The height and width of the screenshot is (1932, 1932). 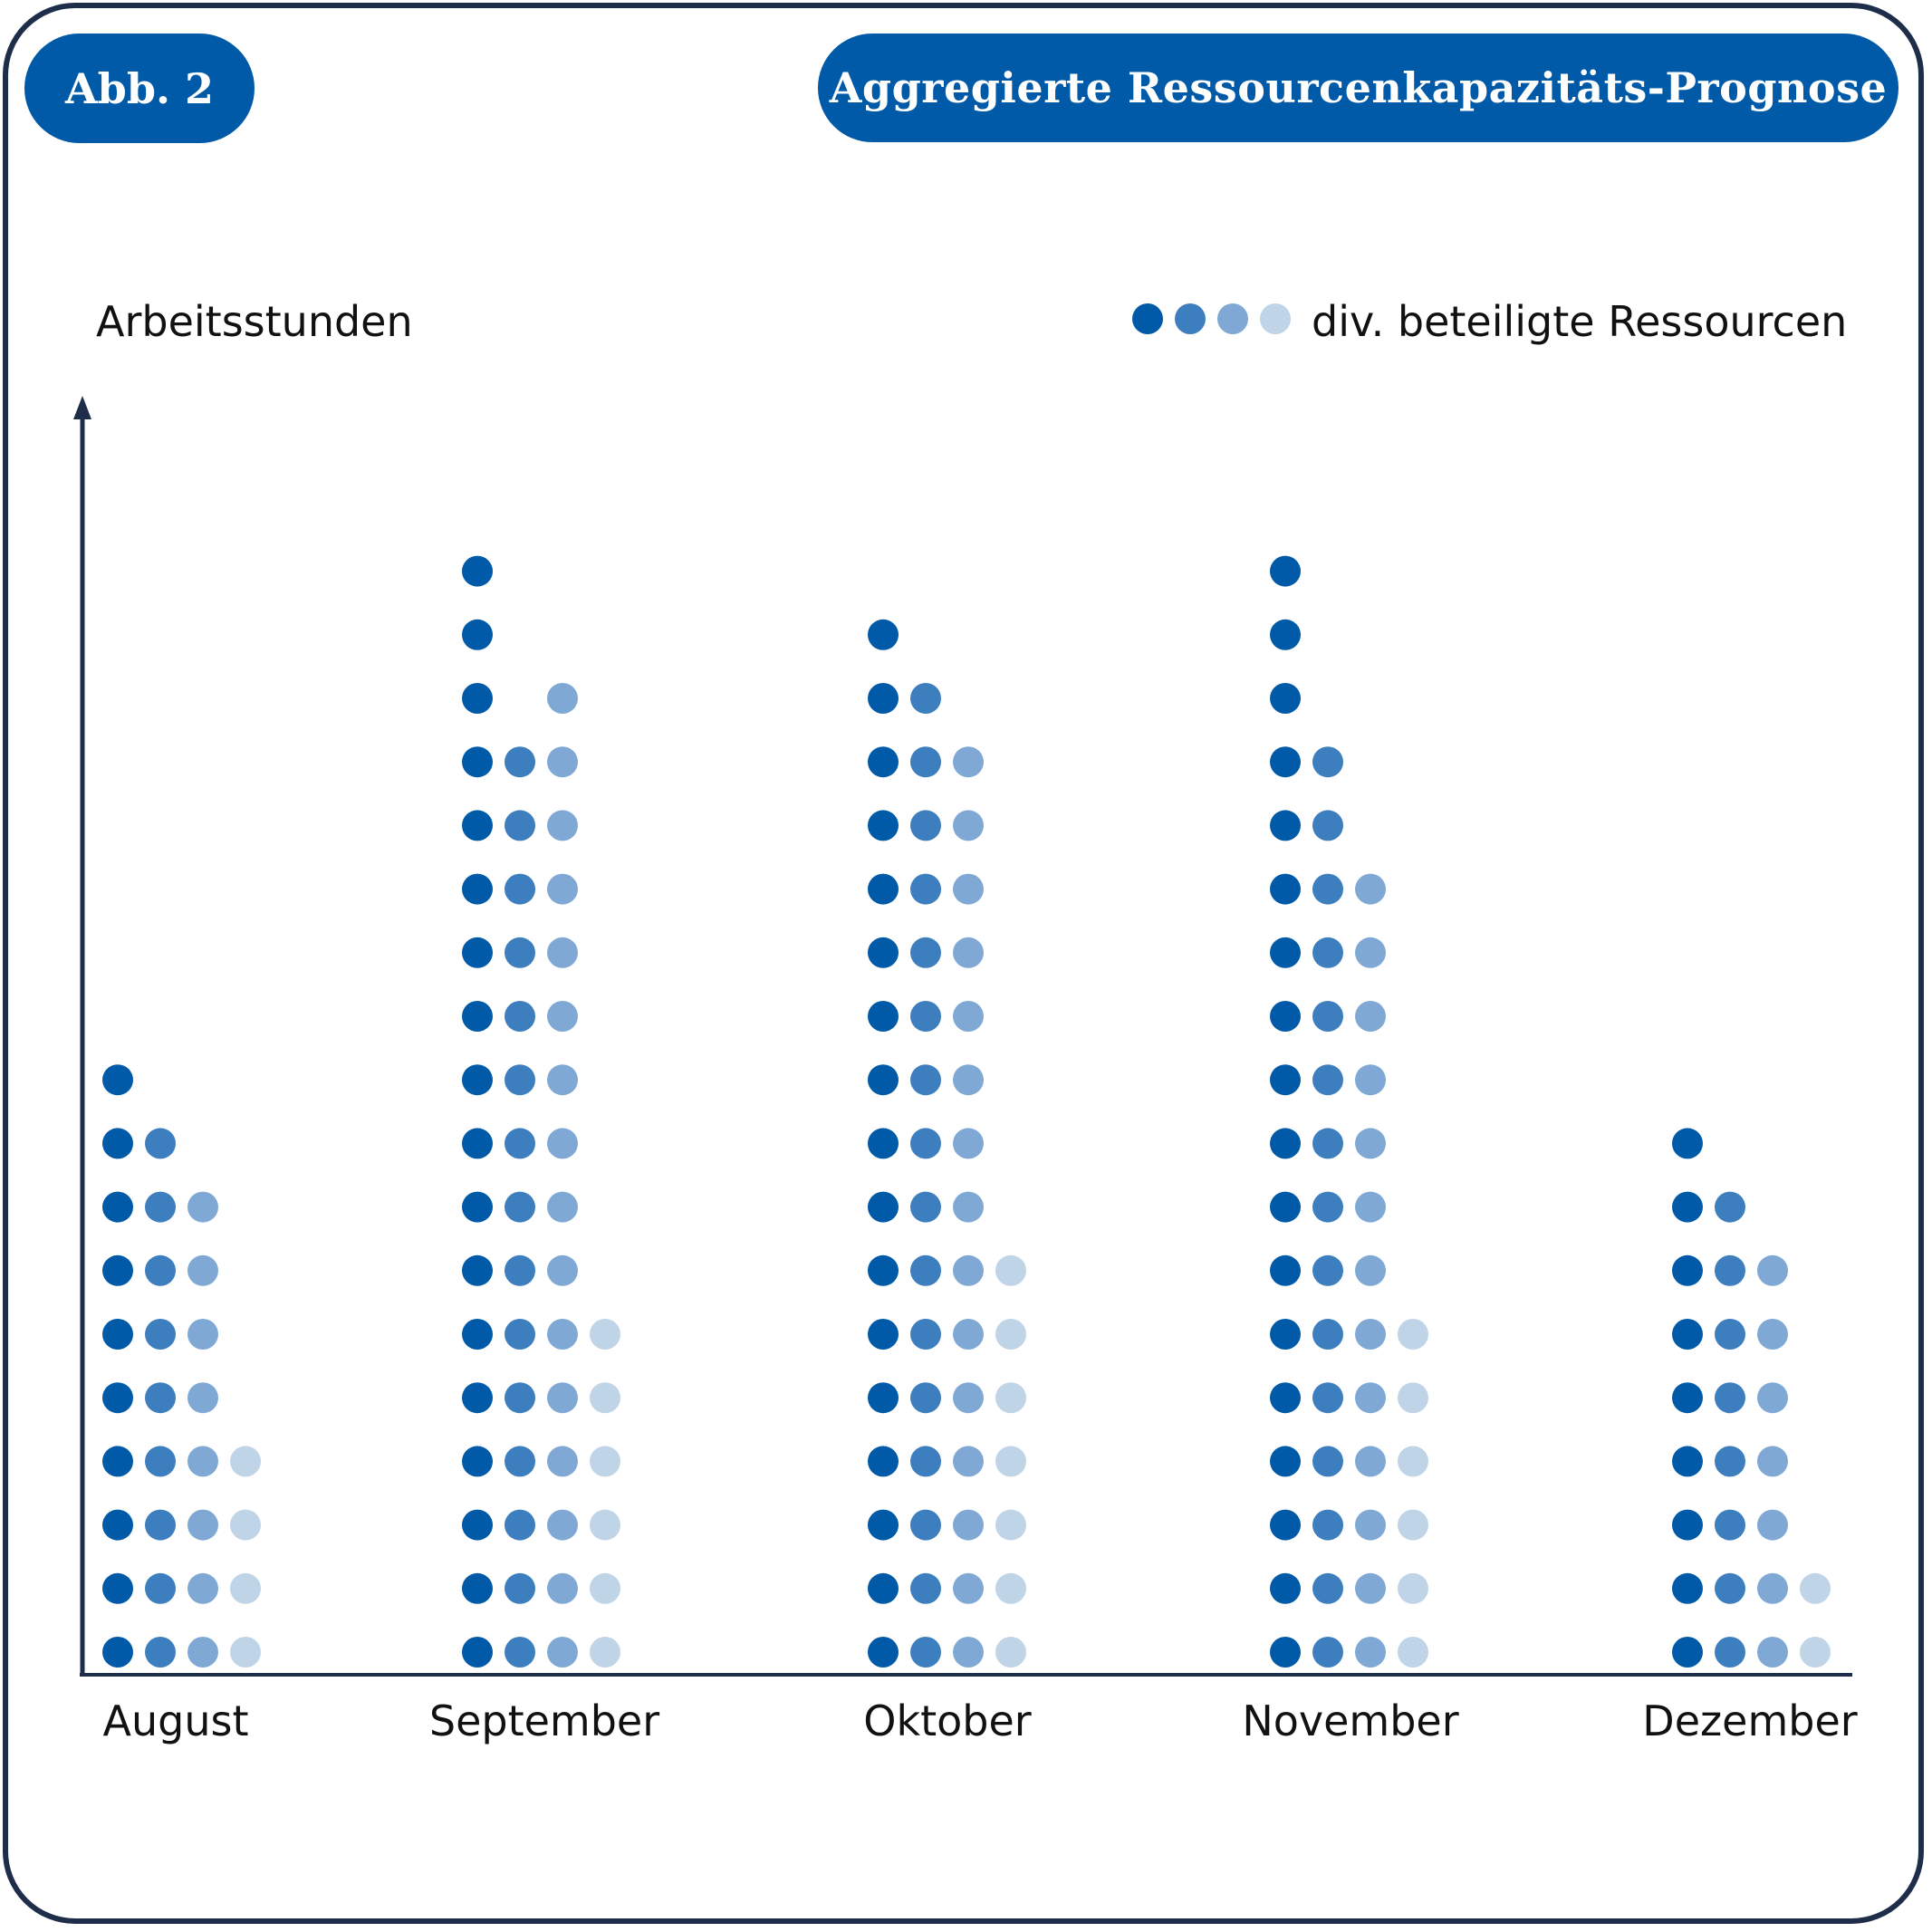 What do you see at coordinates (1750, 1721) in the screenshot?
I see `x-tick-label-dezember: Dezember` at bounding box center [1750, 1721].